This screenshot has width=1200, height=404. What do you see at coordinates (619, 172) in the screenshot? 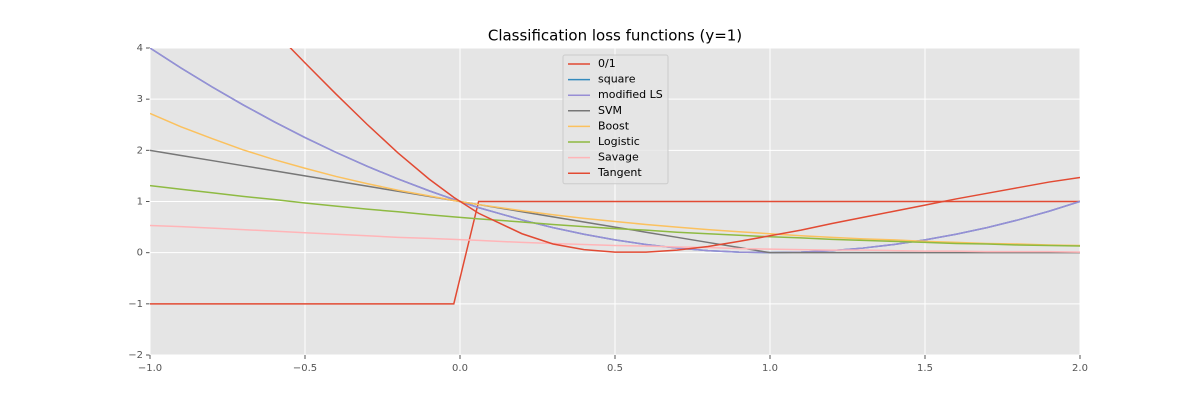
I see `legend-label: Tangent` at bounding box center [619, 172].